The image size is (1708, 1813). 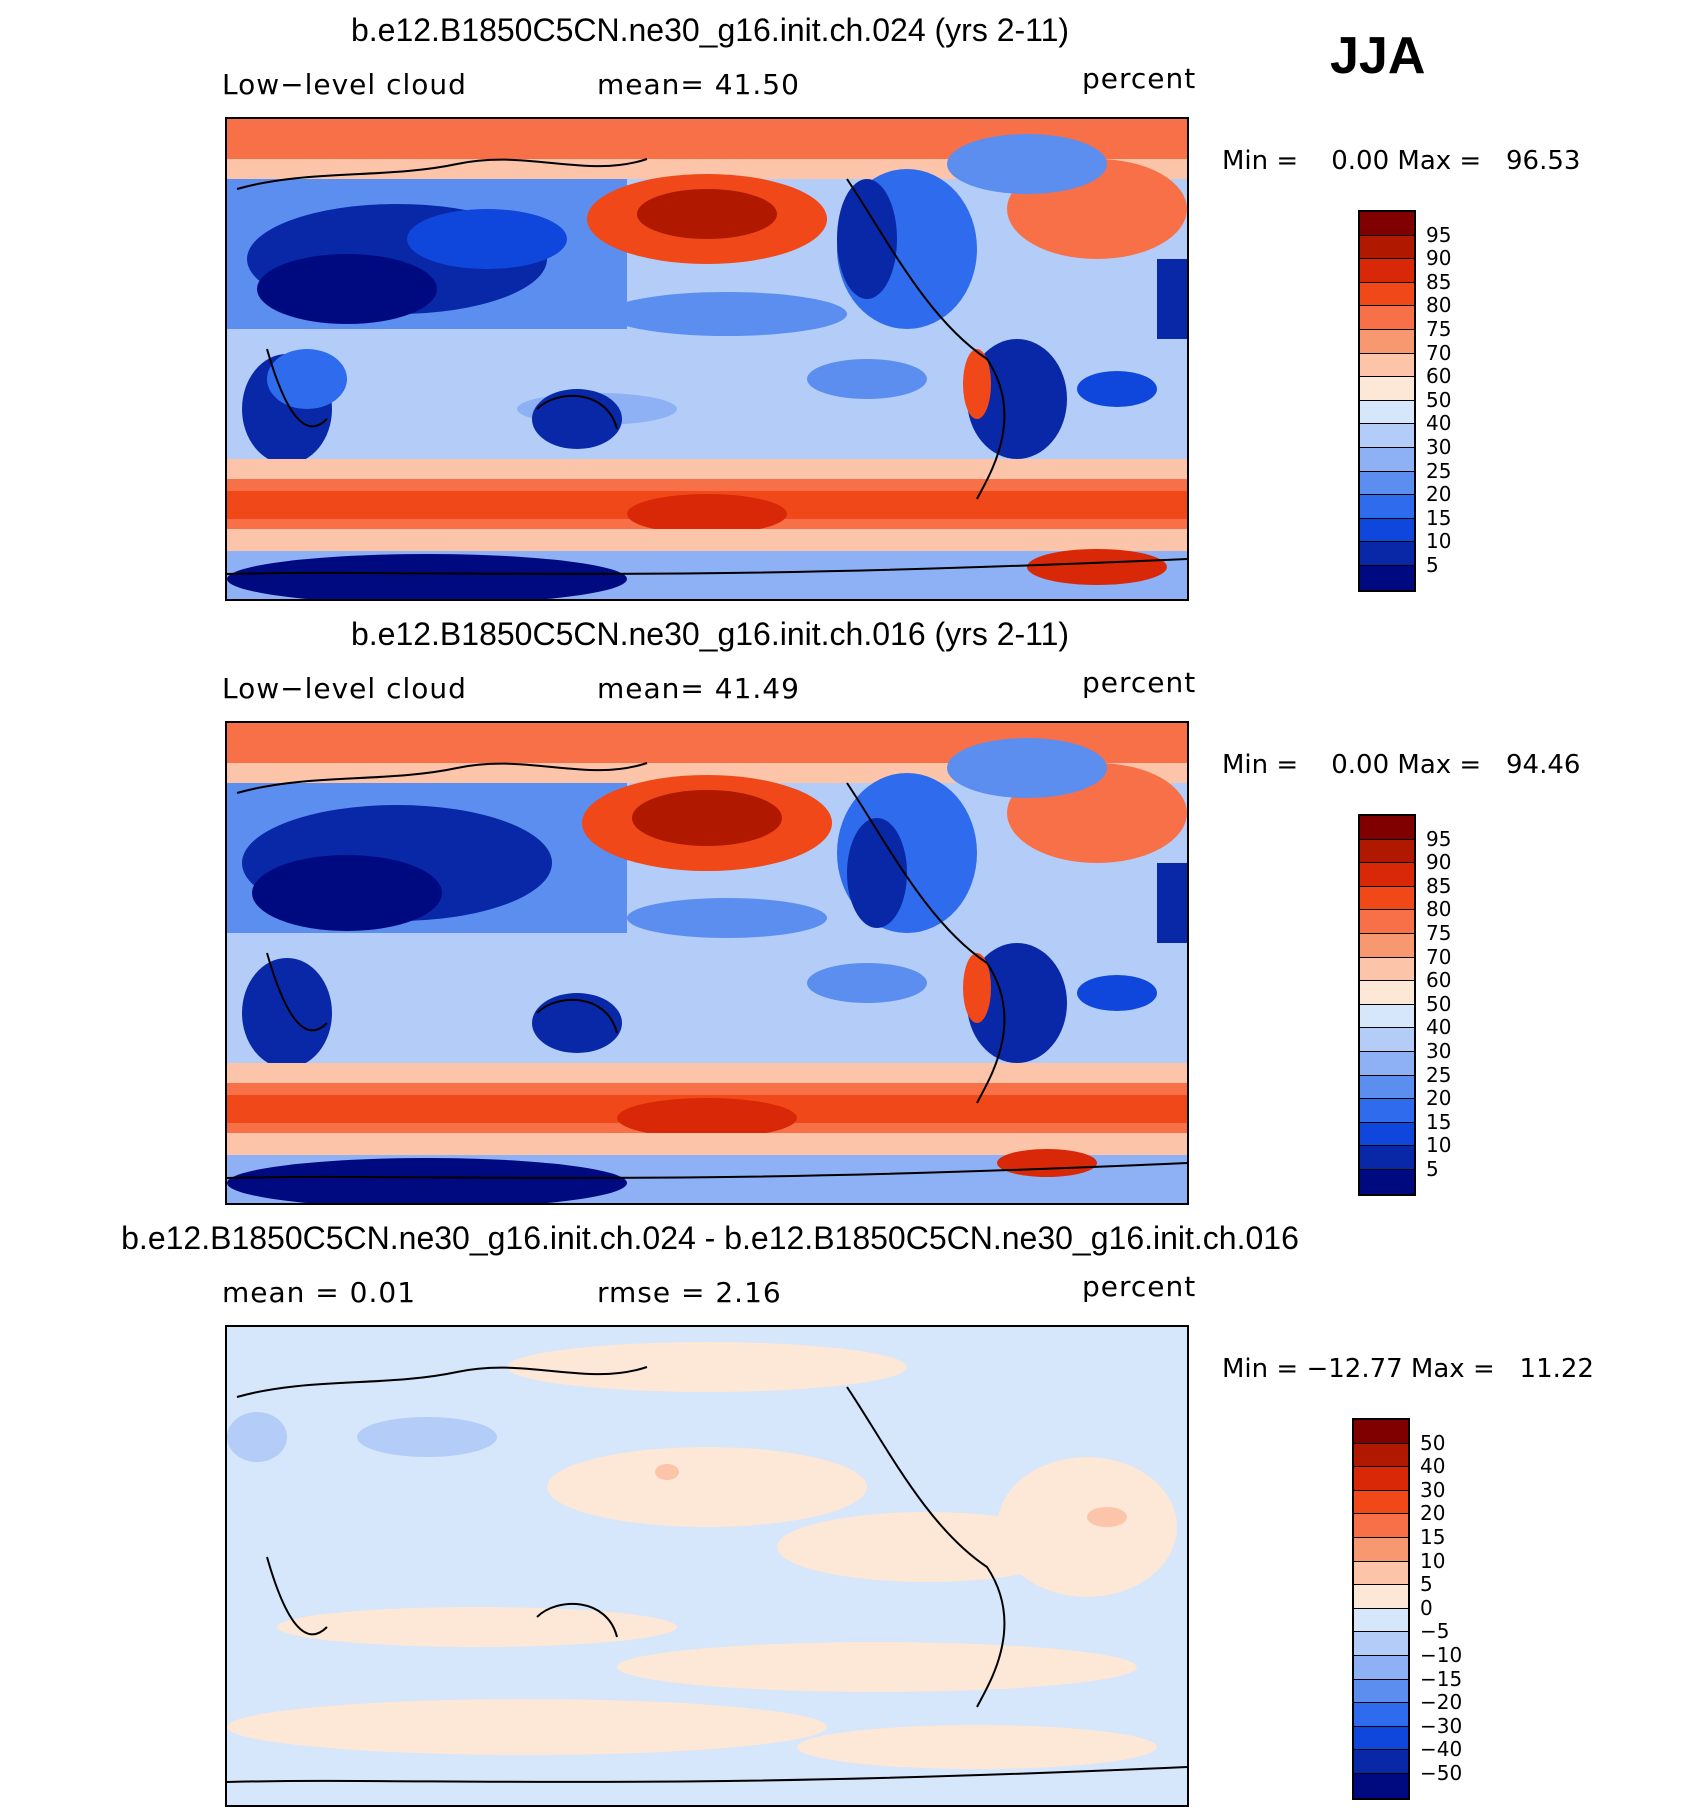 I want to click on min-max-label: Min = 0.00 Max = 96.53, so click(x=1401, y=161).